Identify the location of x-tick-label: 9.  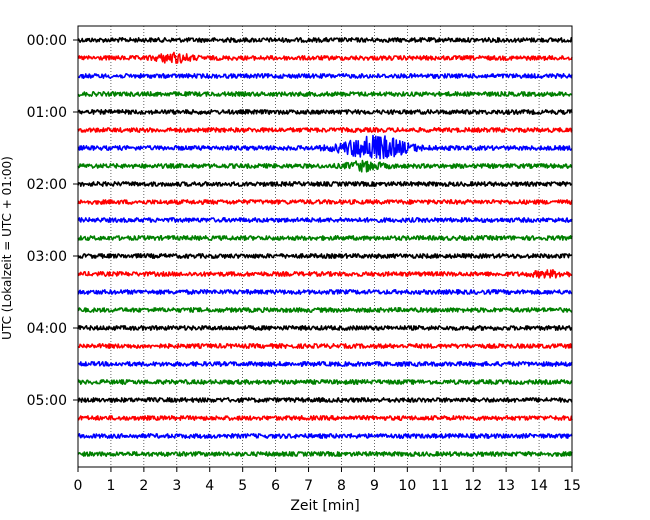
(374, 486).